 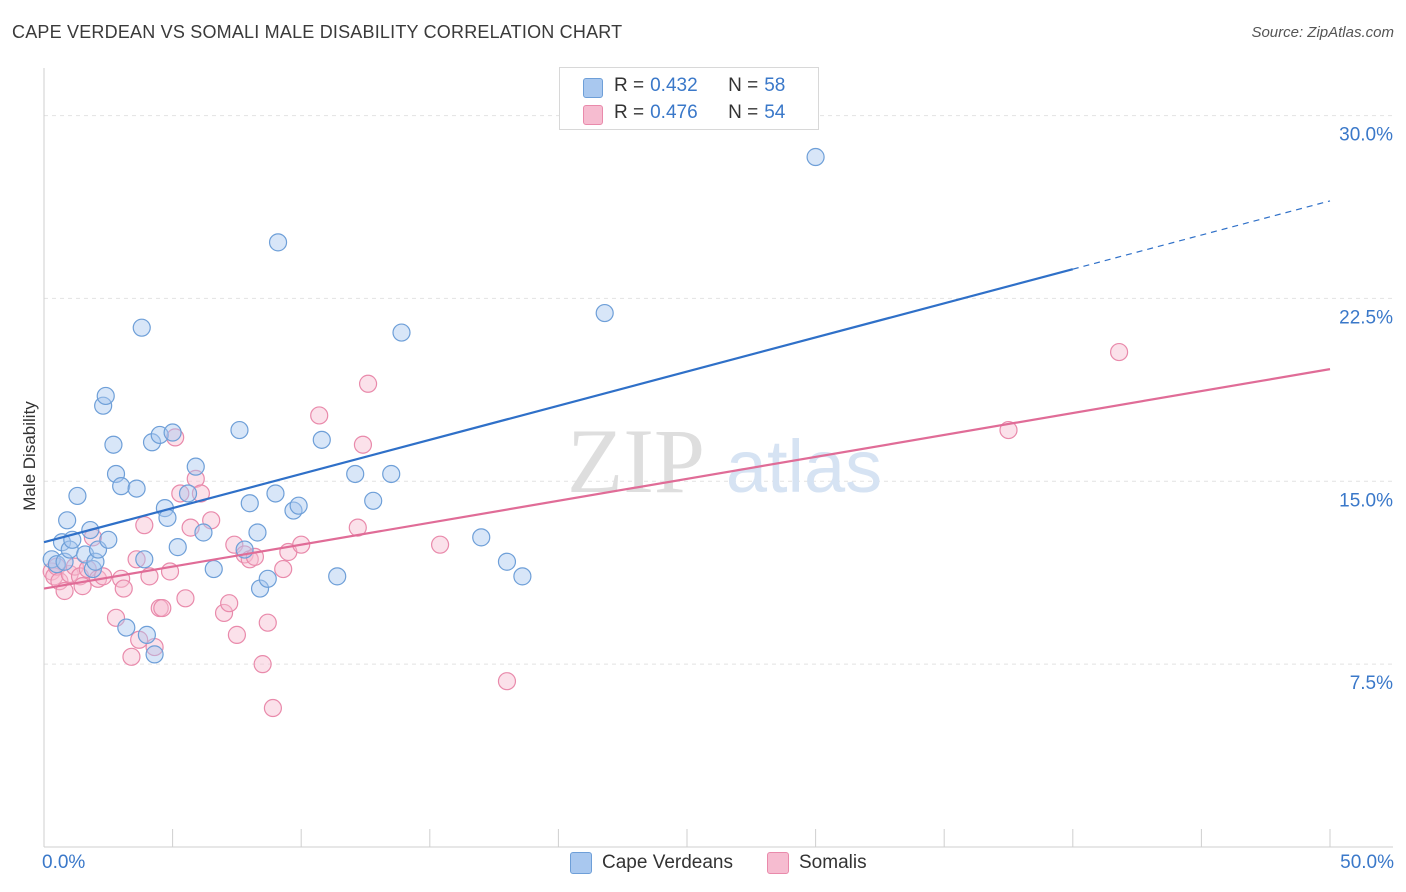 I want to click on x-tick-label-max: 50.0%, so click(x=1367, y=862).